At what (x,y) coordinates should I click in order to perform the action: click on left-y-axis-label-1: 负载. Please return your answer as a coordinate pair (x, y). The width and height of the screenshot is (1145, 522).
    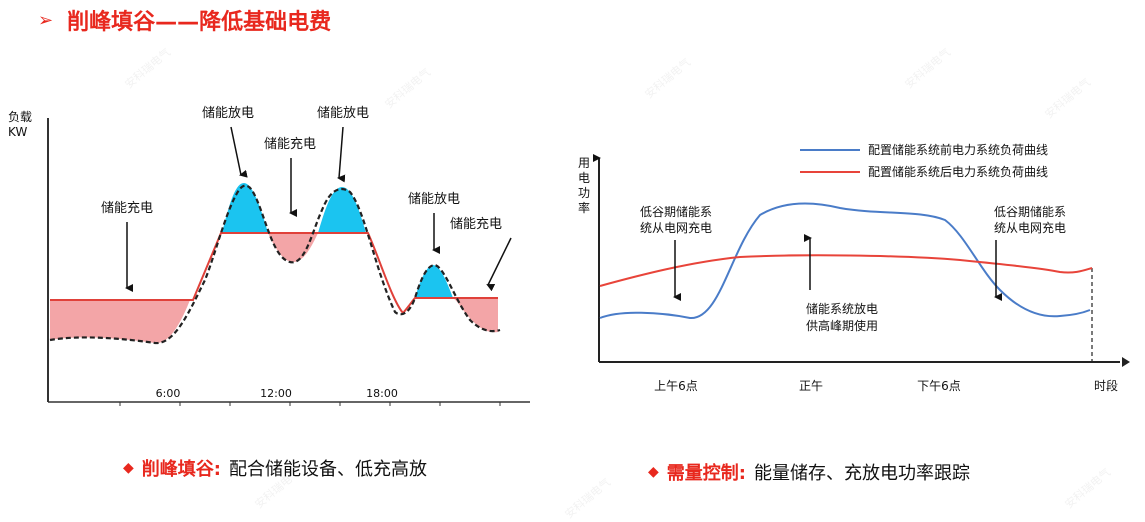
    Looking at the image, I should click on (20, 117).